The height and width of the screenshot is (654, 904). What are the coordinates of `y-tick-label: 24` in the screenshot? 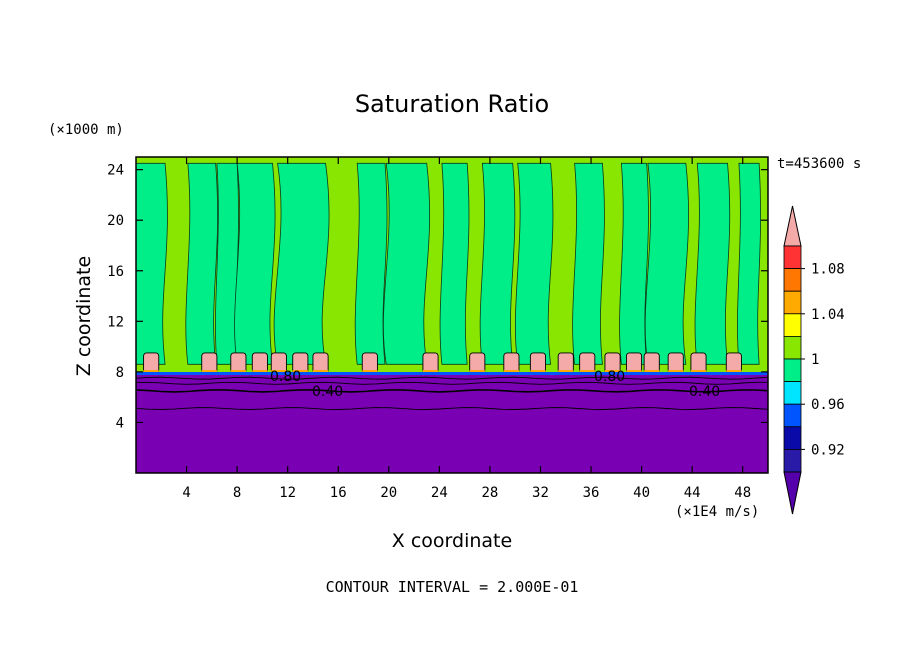 It's located at (115, 171).